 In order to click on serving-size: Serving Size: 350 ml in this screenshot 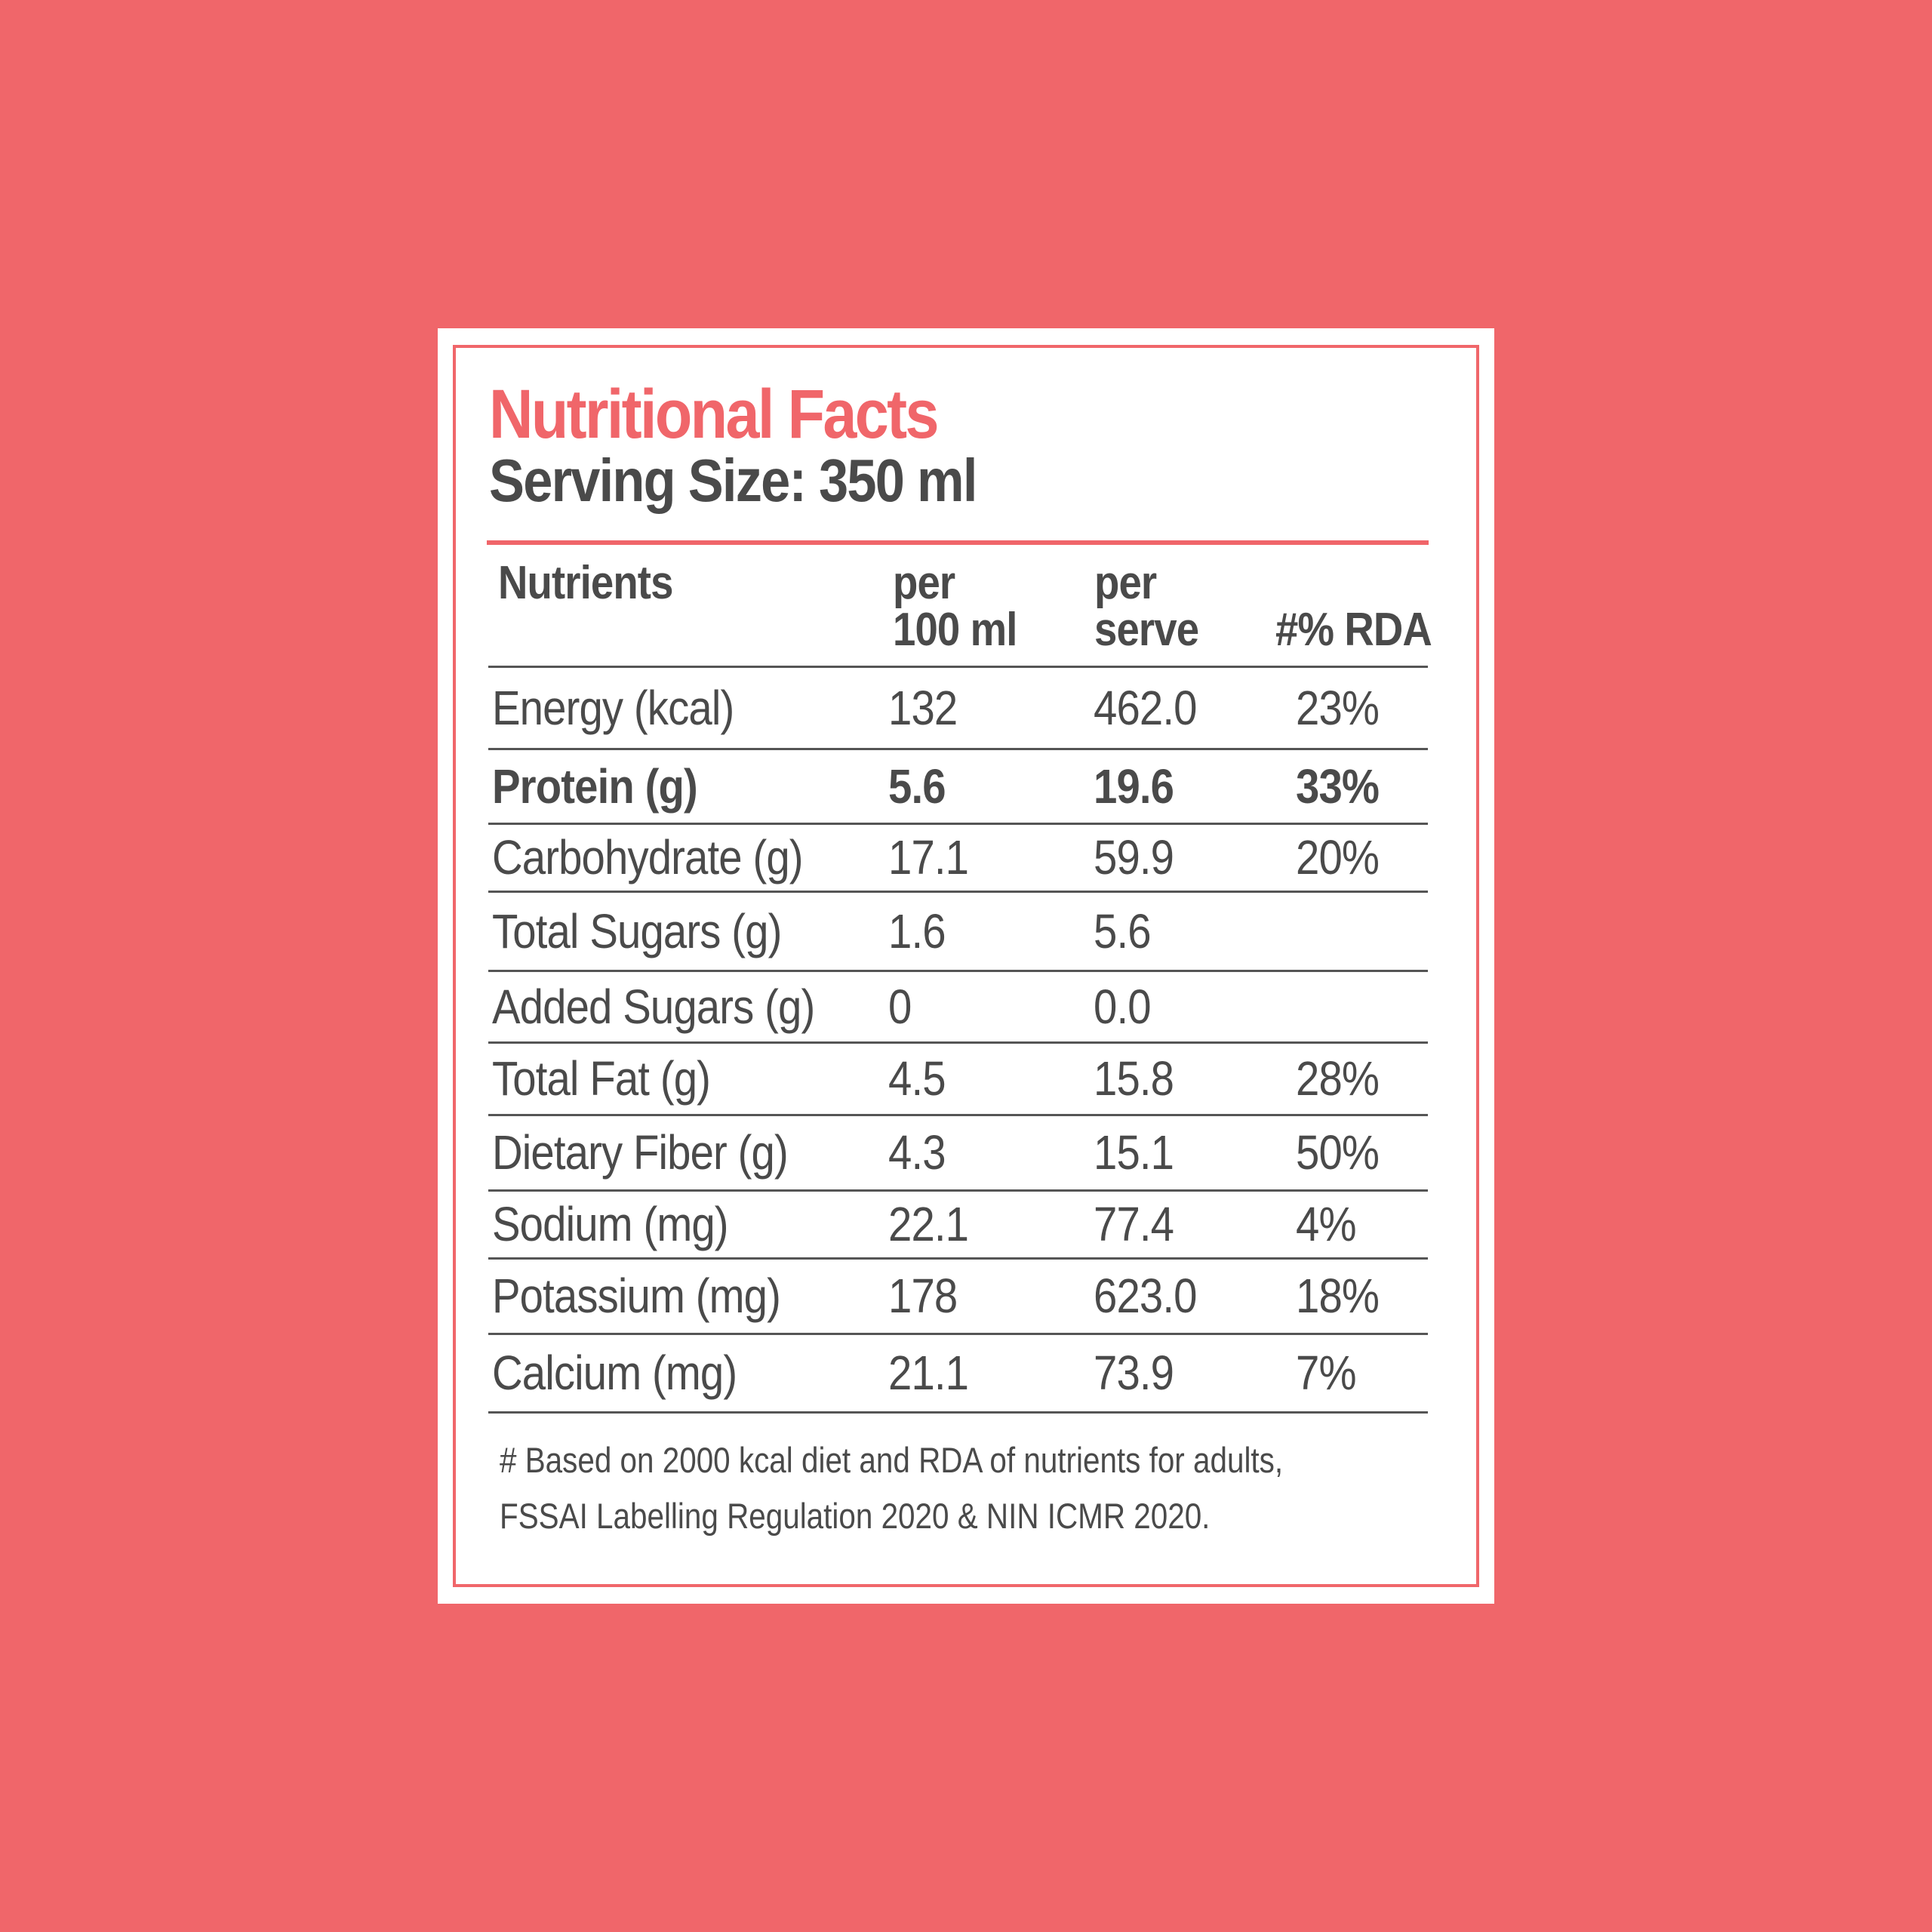, I will do `click(733, 480)`.